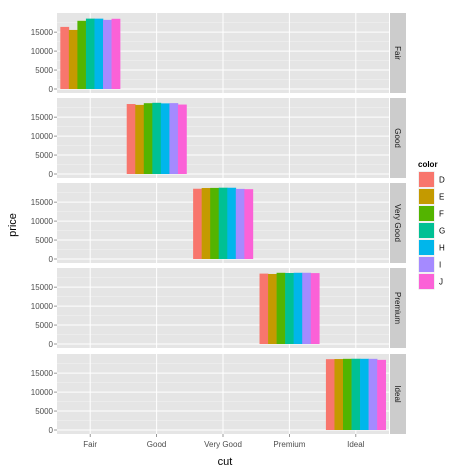 The width and height of the screenshot is (474, 474). I want to click on bar-fair-g, so click(90, 53).